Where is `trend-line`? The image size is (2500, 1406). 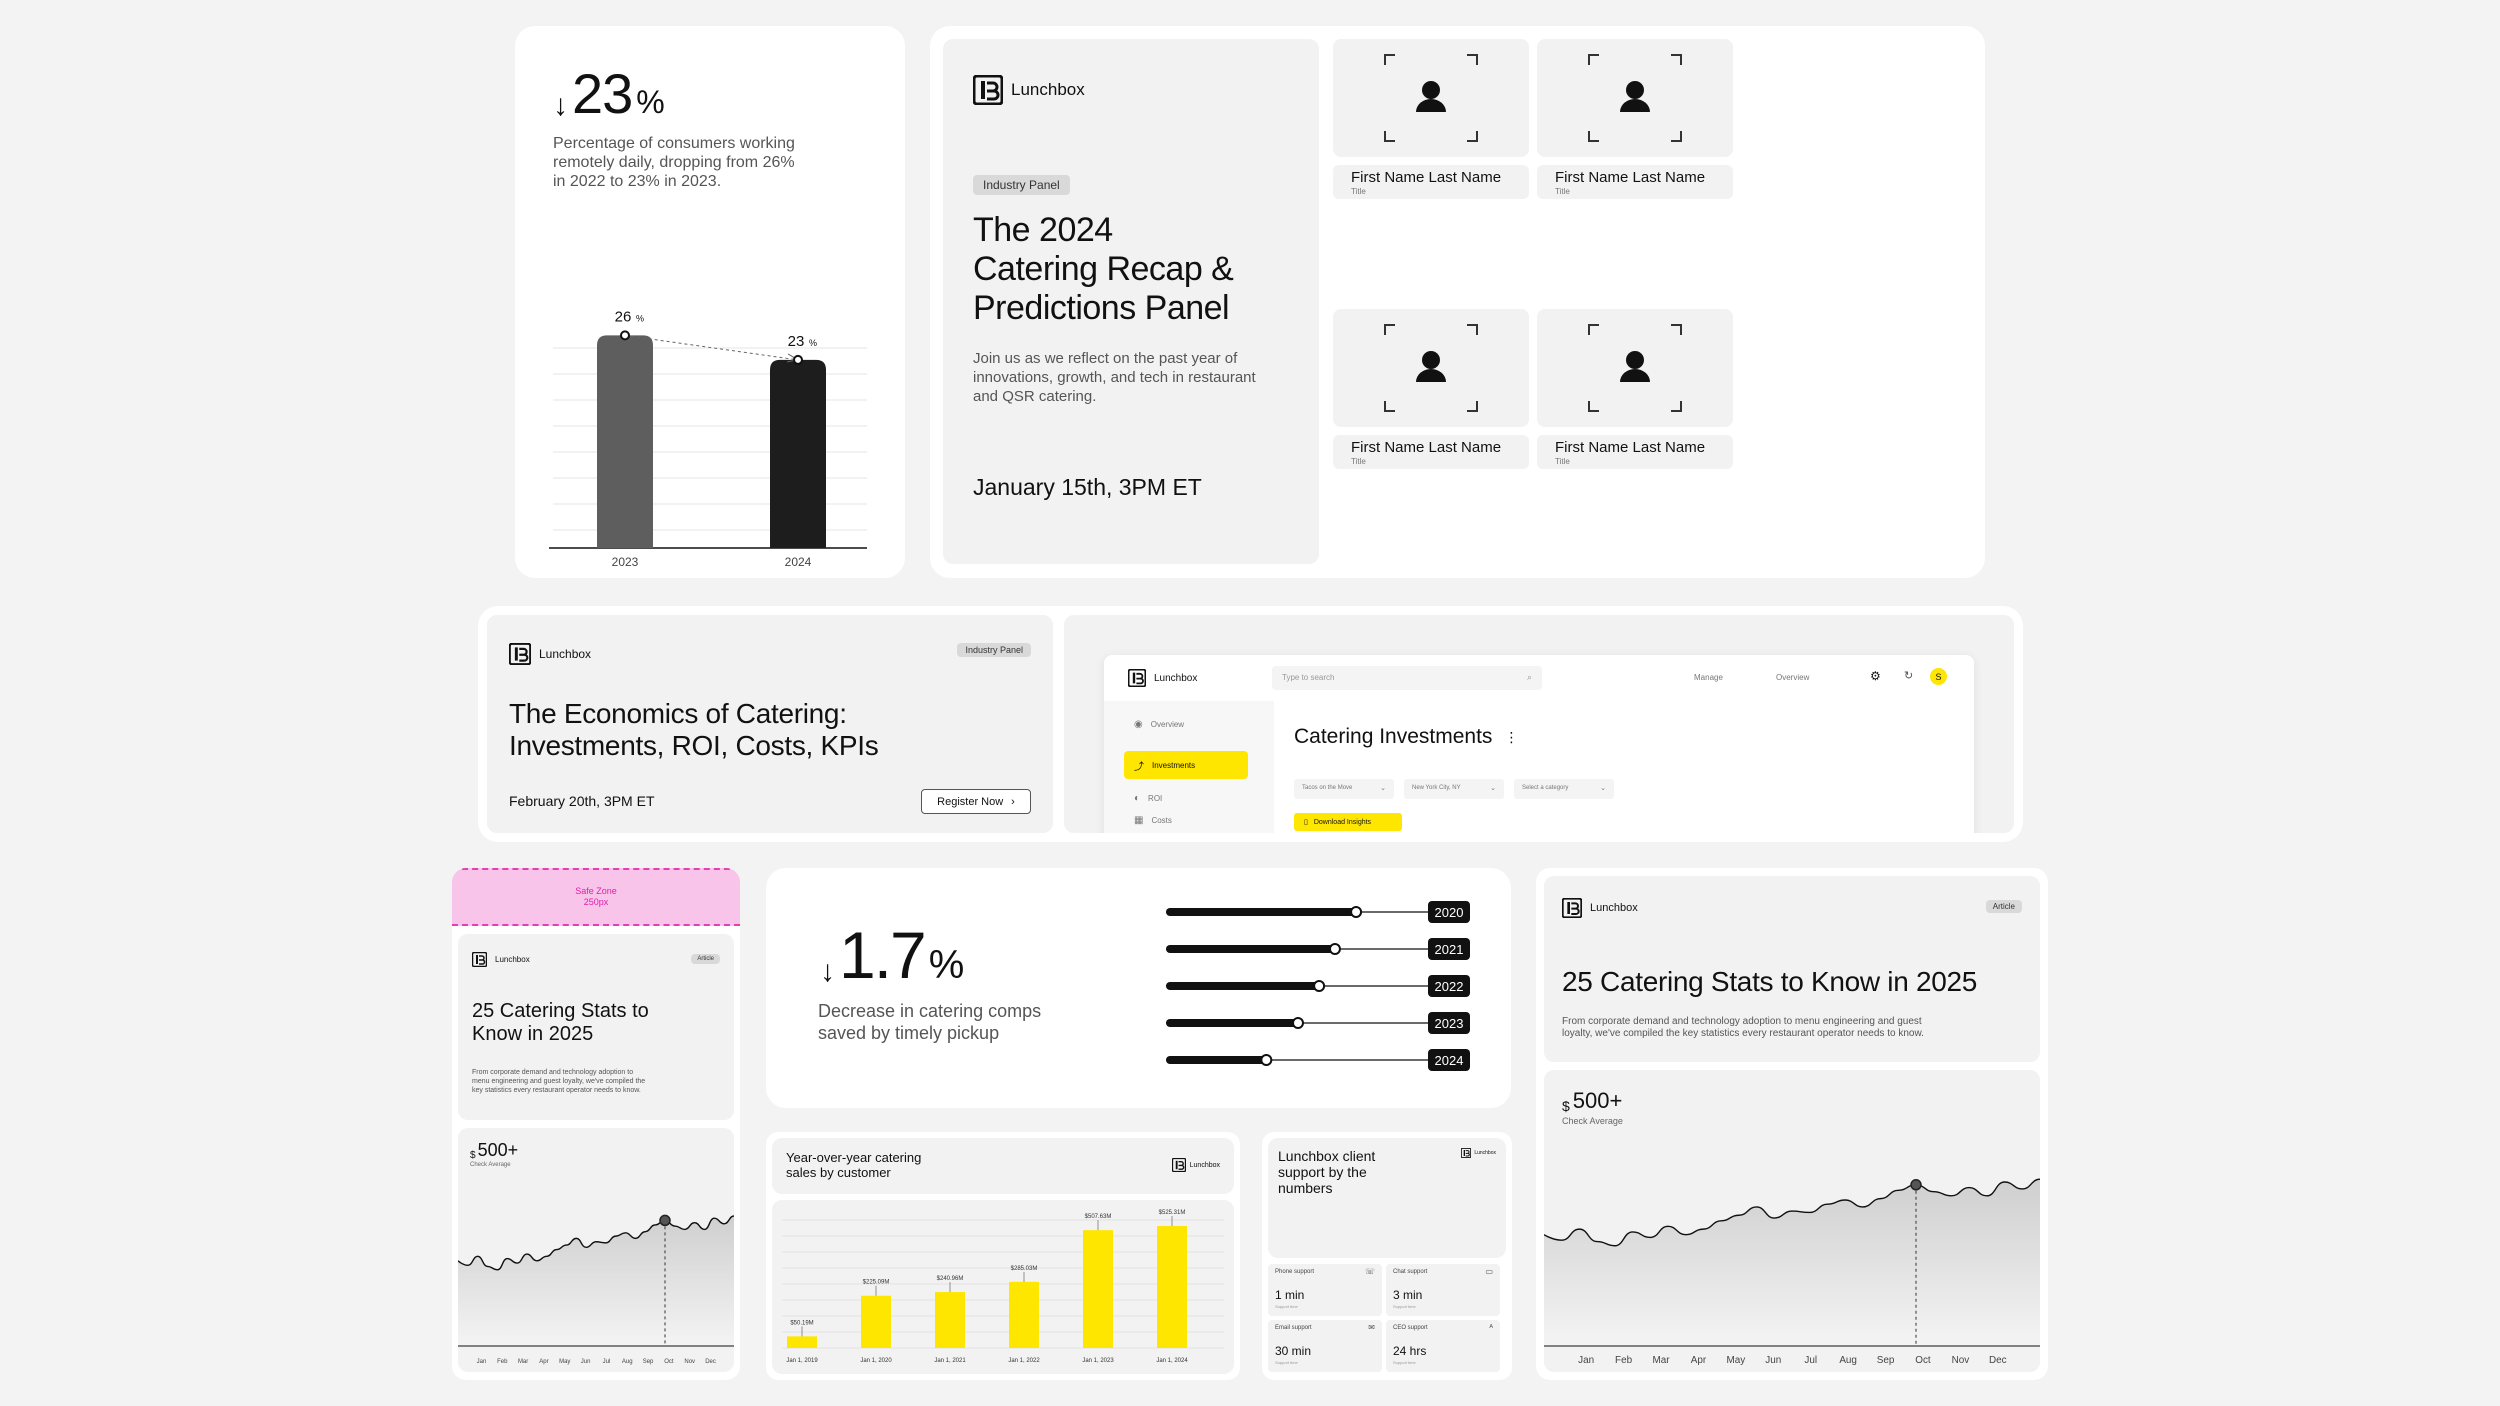 trend-line is located at coordinates (711, 347).